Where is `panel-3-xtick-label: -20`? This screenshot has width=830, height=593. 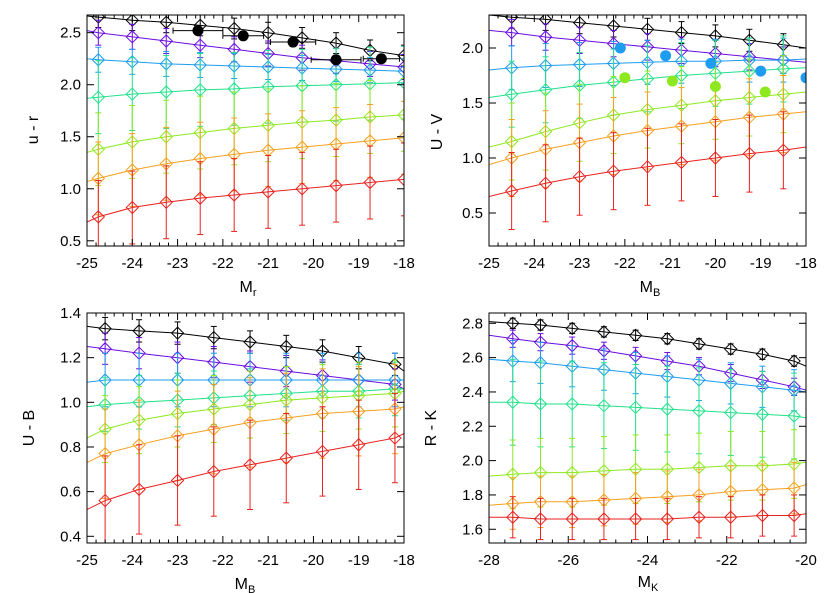 panel-3-xtick-label: -20 is located at coordinates (806, 560).